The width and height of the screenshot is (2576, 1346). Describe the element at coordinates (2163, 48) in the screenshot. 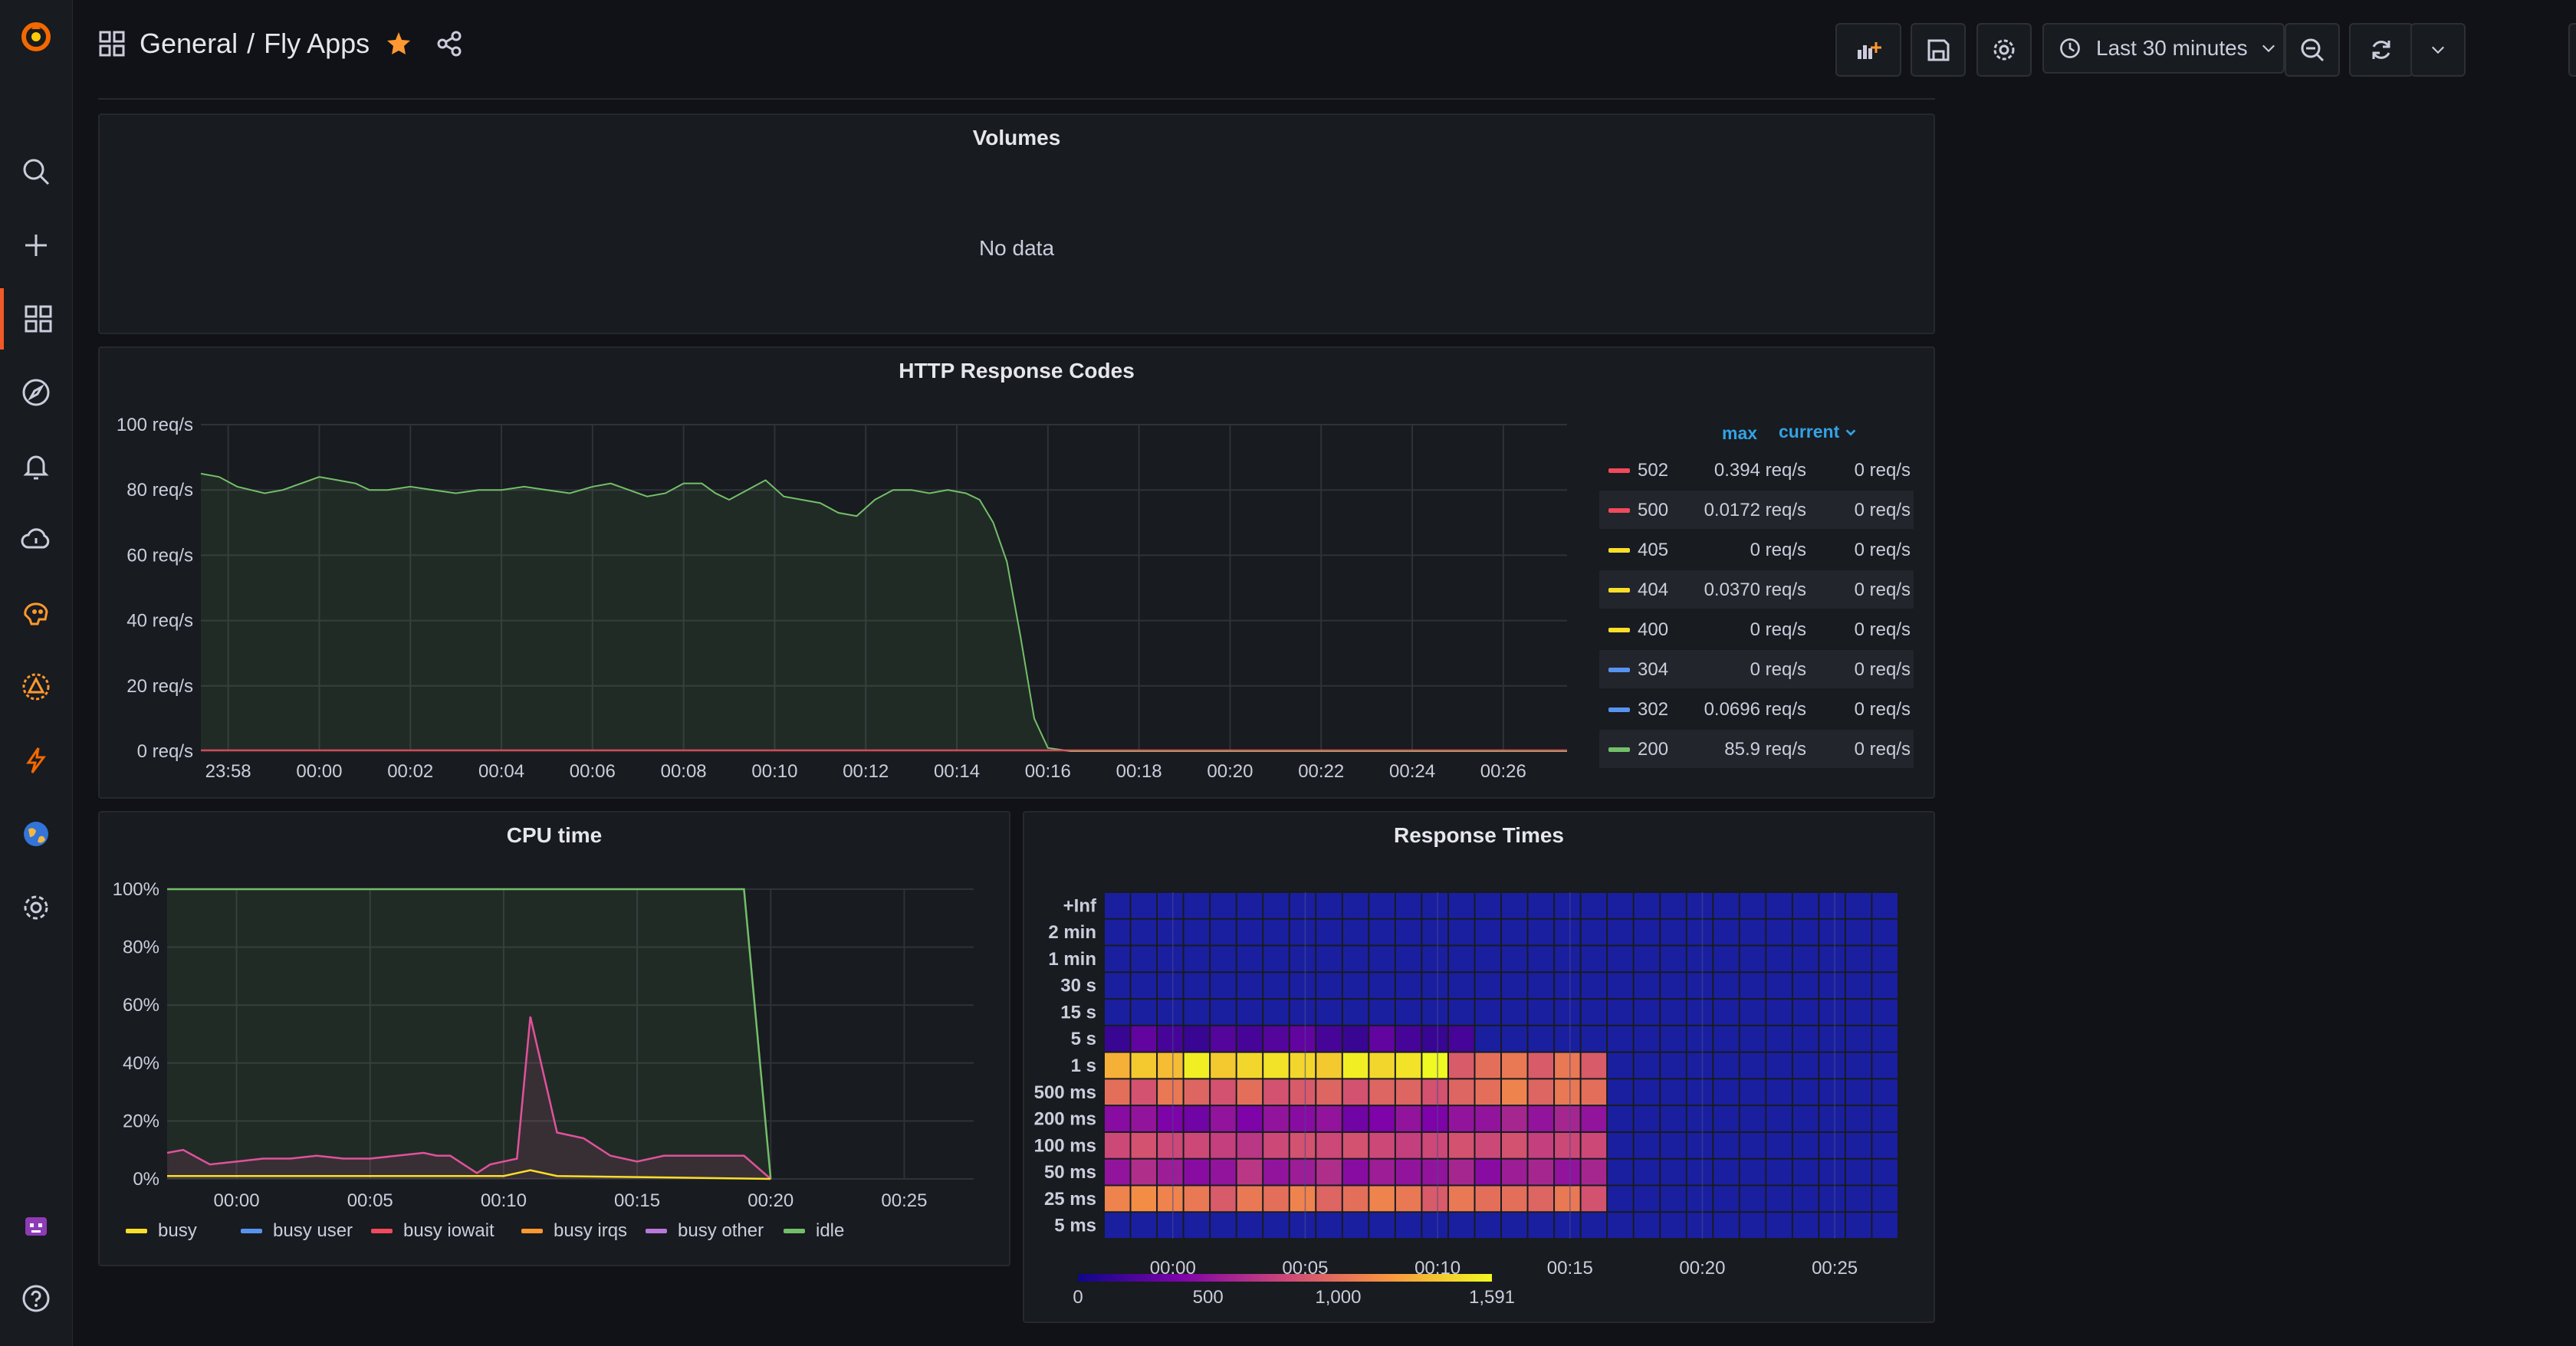

I see `time-range-picker: Last 30 minutes` at that location.